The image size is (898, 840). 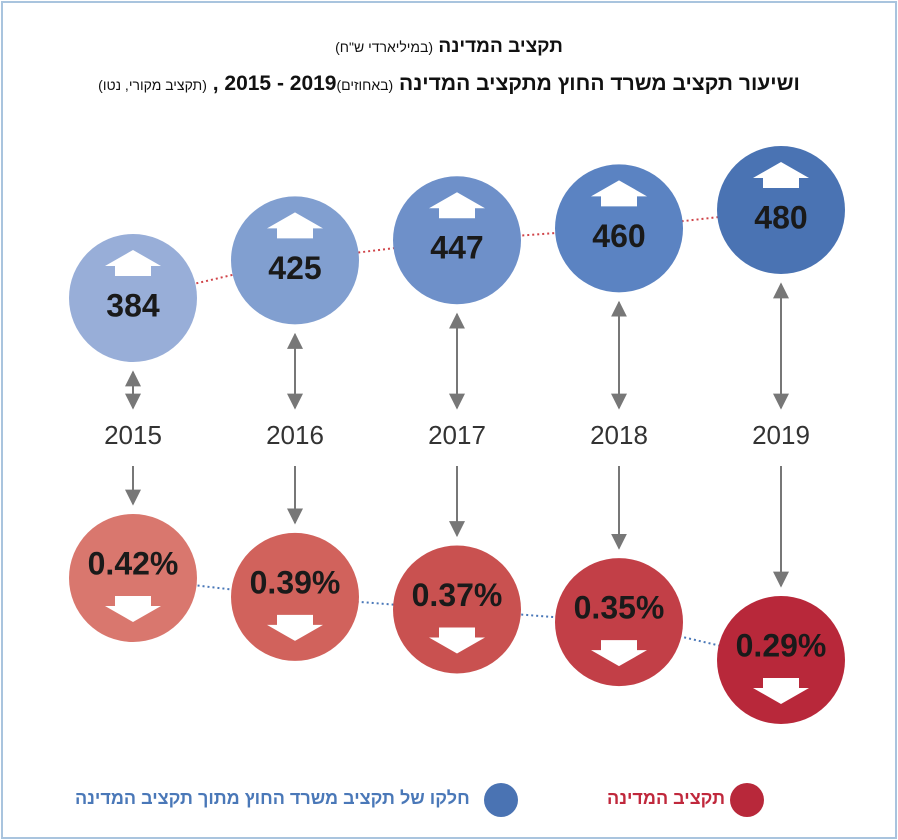 I want to click on year-label: 2018, so click(x=619, y=435).